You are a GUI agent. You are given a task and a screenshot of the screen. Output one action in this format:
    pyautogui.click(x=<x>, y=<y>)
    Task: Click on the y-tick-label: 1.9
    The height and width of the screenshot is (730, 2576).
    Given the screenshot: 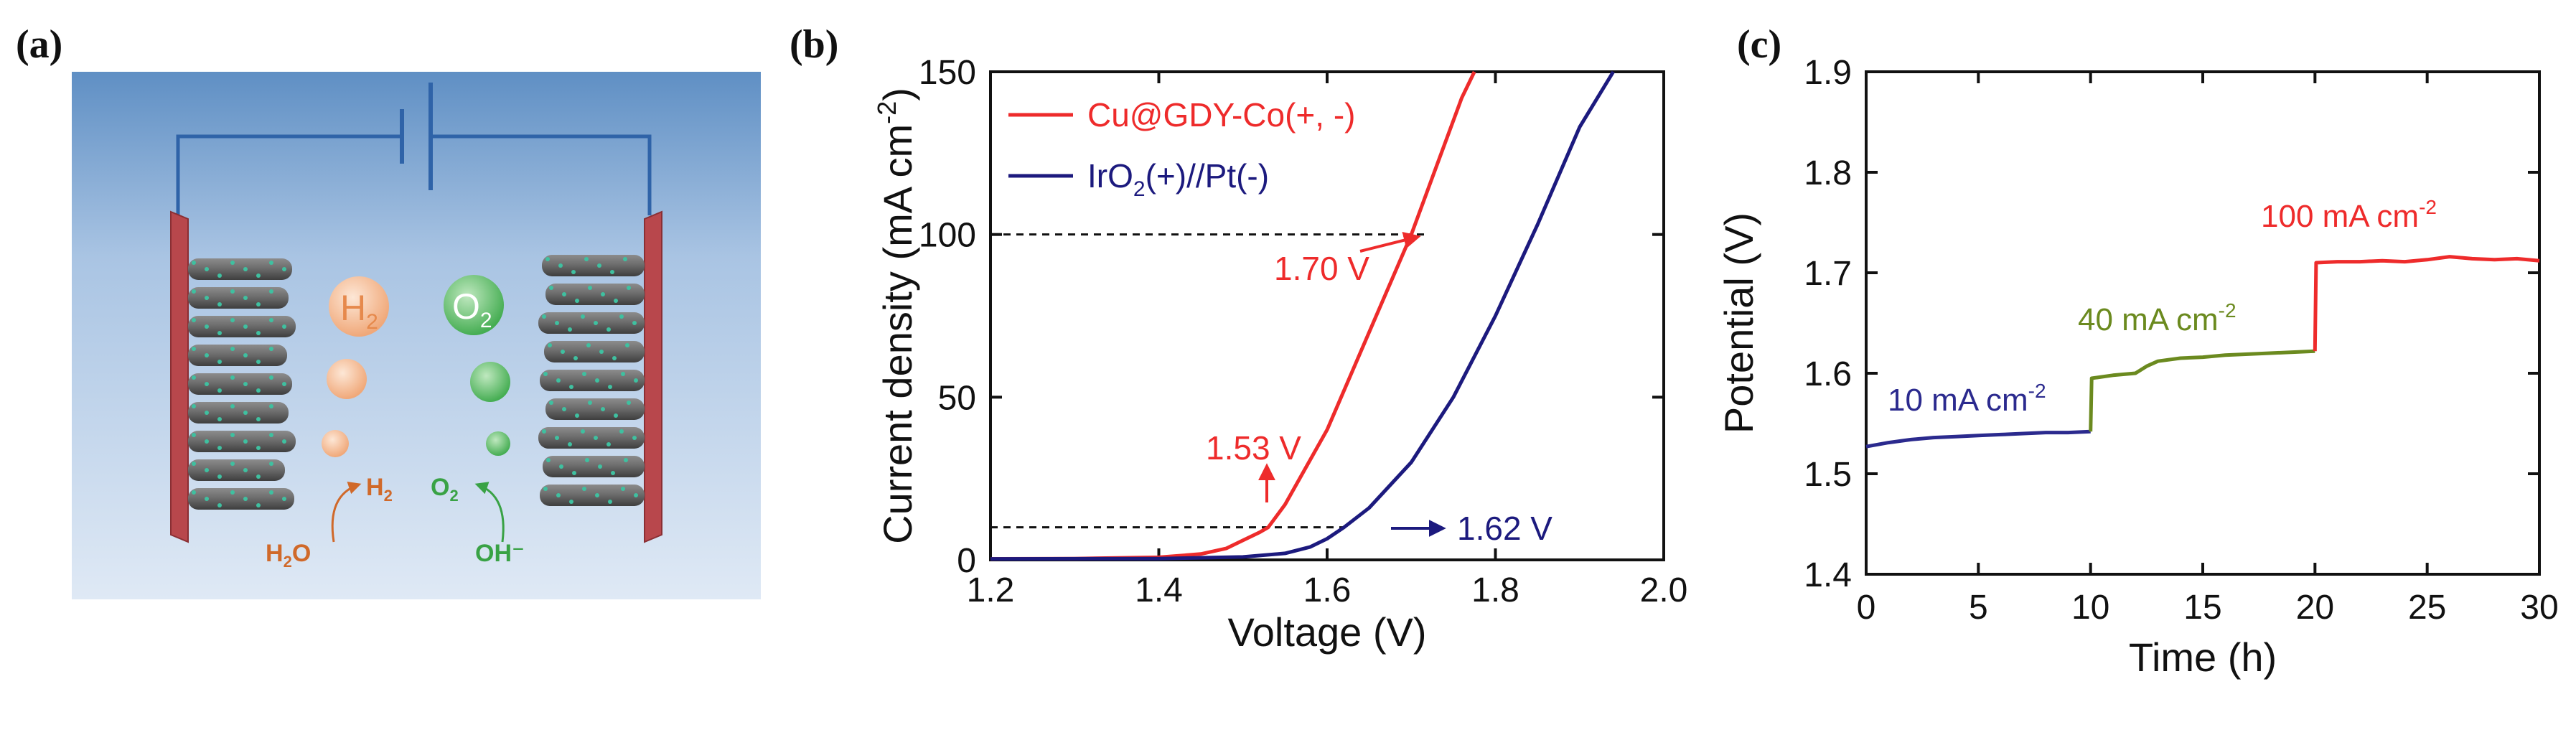 What is the action you would take?
    pyautogui.click(x=1828, y=73)
    